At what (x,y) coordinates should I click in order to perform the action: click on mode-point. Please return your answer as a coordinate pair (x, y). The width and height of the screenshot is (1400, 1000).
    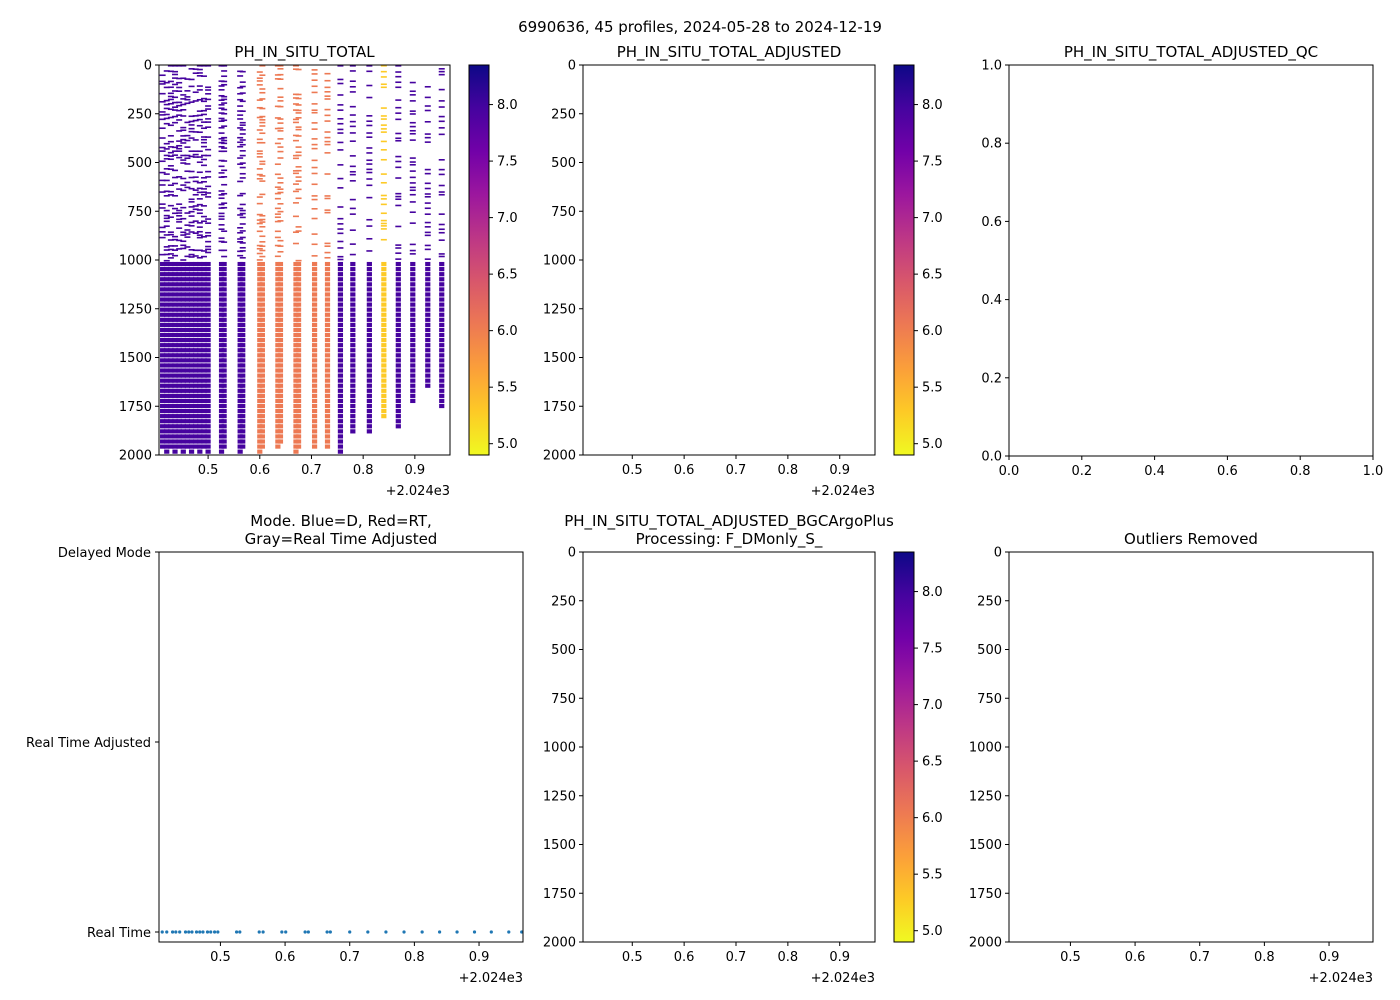
    Looking at the image, I should click on (509, 932).